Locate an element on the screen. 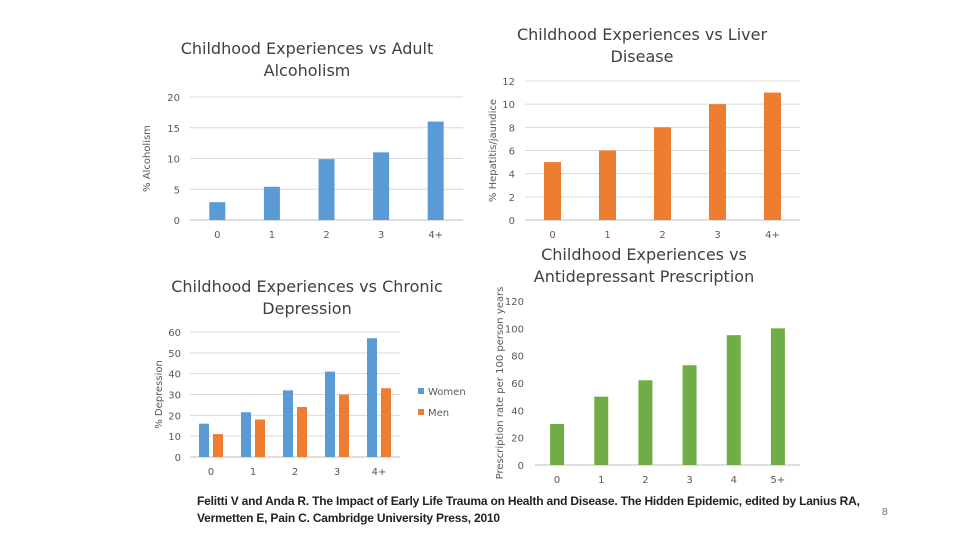  bar-women-4+ is located at coordinates (372, 397).